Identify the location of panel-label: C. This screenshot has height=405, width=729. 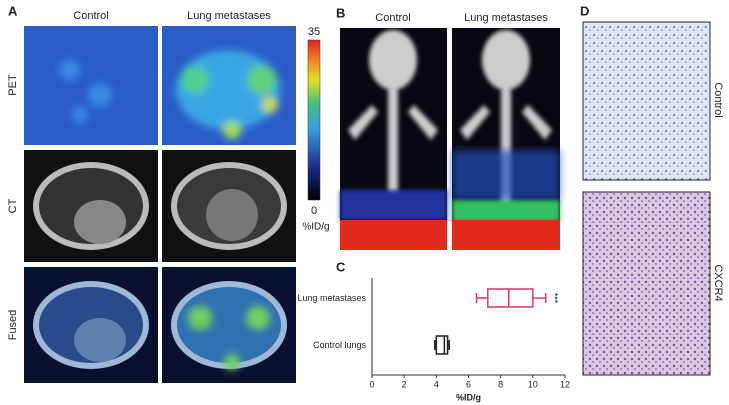
(341, 266).